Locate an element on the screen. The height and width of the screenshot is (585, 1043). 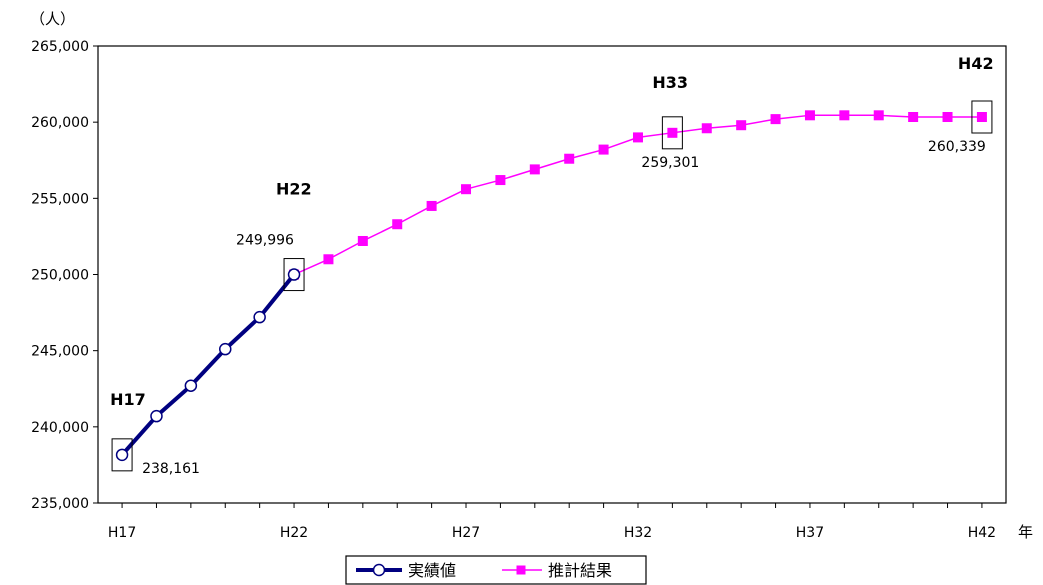
value-label: 260,339 is located at coordinates (957, 147).